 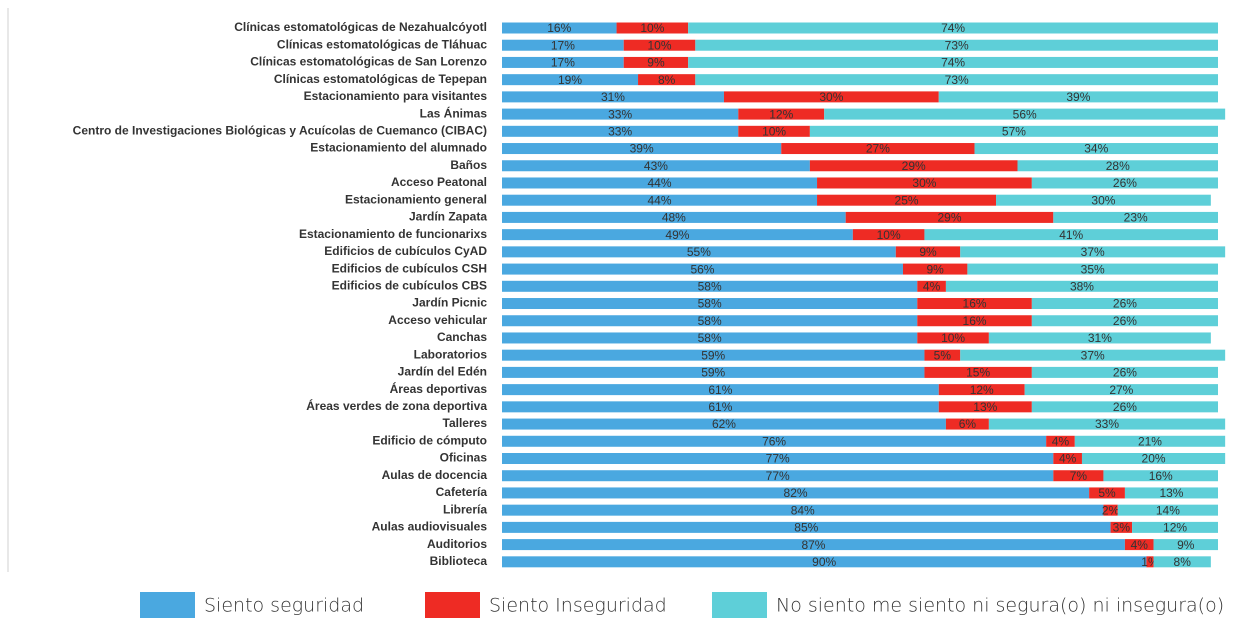 What do you see at coordinates (457, 544) in the screenshot?
I see `category-label: Auditorios` at bounding box center [457, 544].